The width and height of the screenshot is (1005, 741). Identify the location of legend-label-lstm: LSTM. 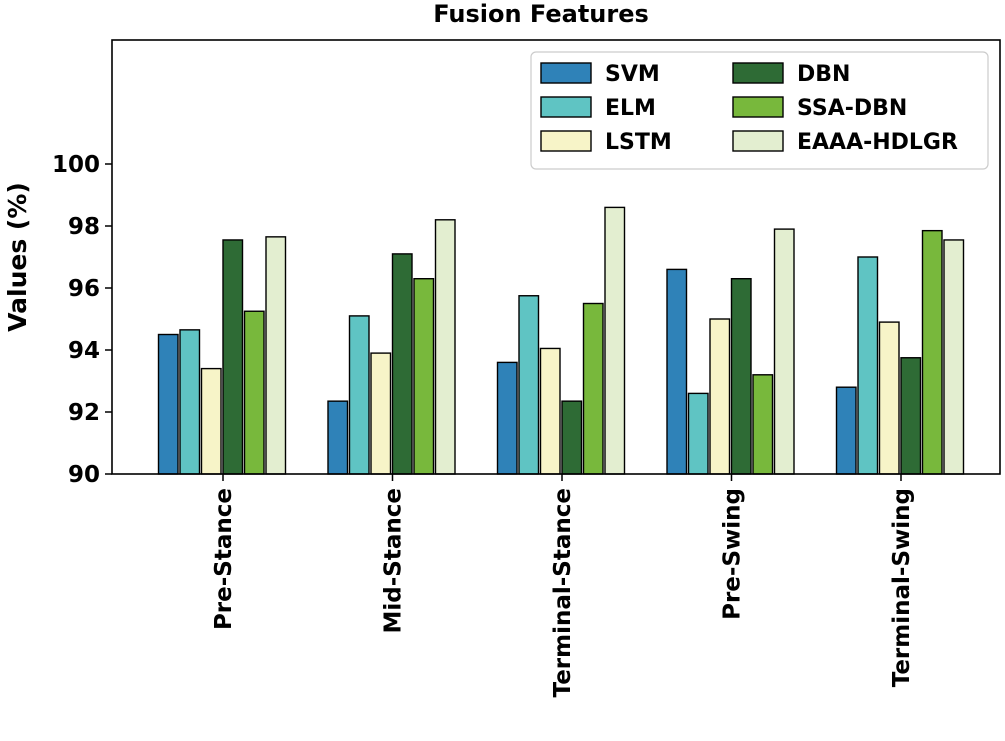
(638, 142).